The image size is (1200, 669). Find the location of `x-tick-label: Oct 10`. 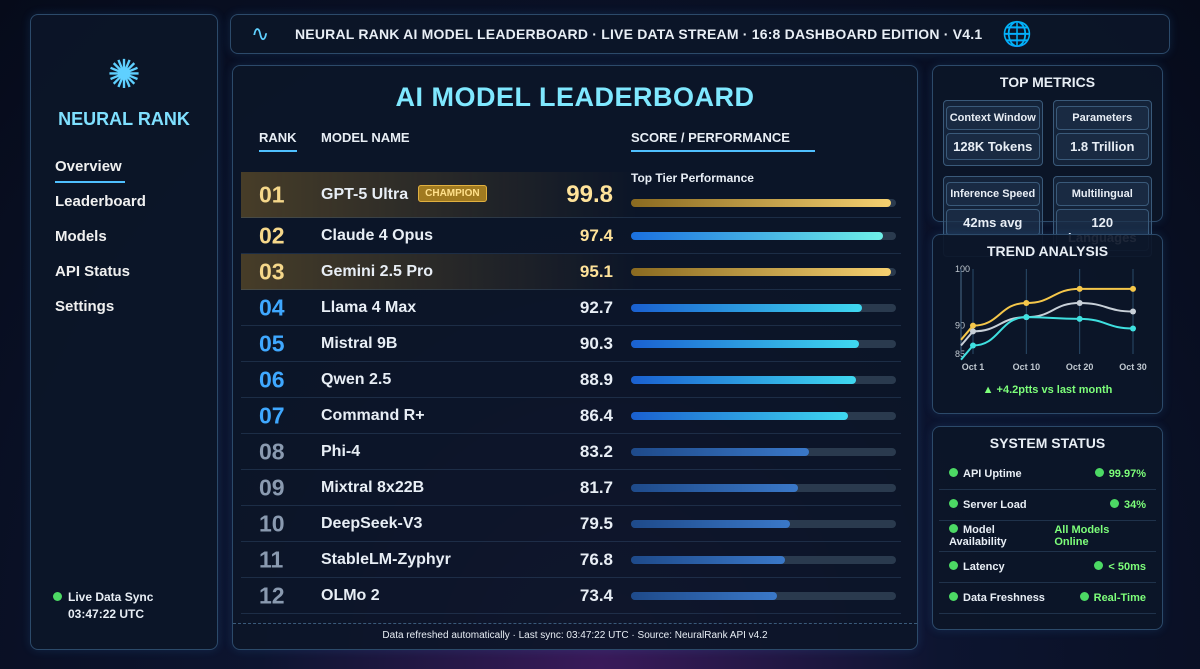

x-tick-label: Oct 10 is located at coordinates (1027, 367).